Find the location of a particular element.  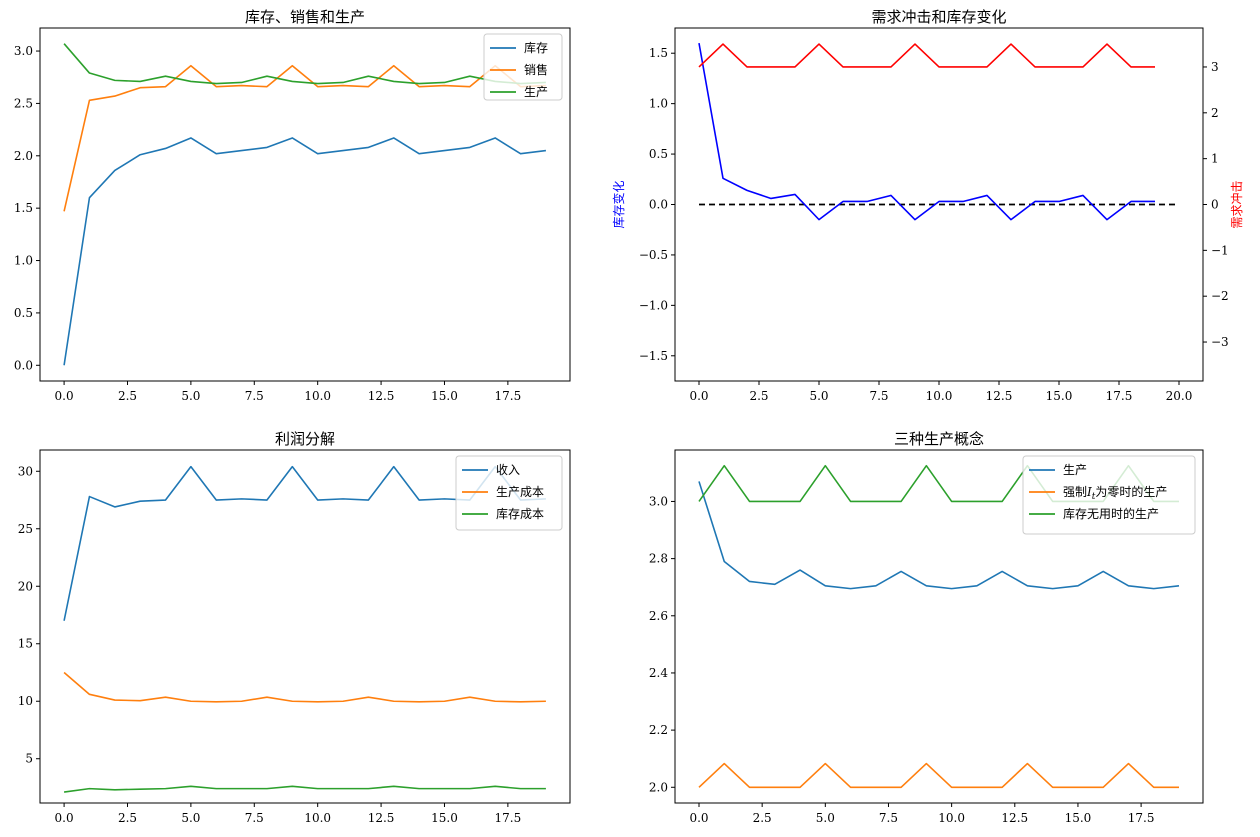

y-right-axis-label: 需求冲击 is located at coordinates (1236, 204).